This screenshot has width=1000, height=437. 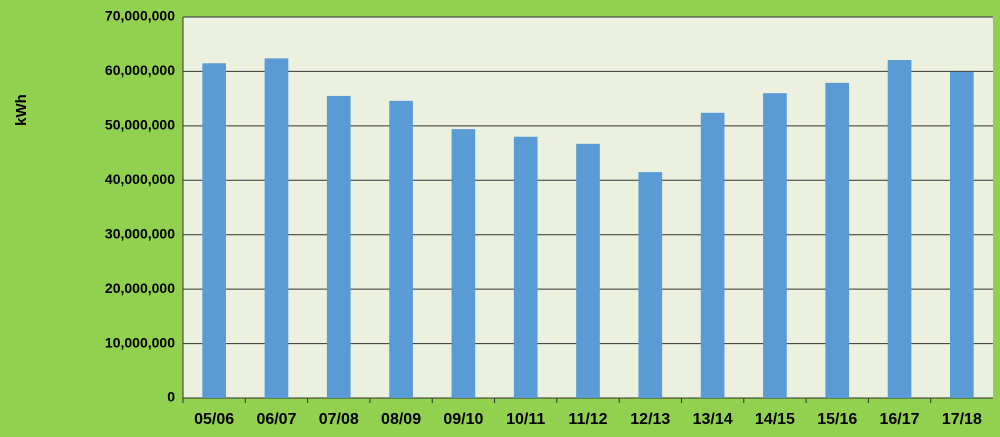 I want to click on y-tick-label: 60,000,000, so click(x=140, y=70).